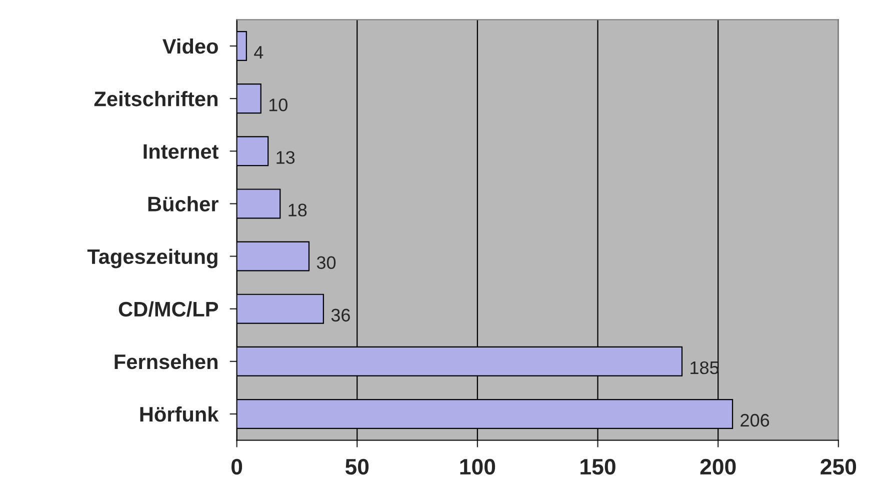 Image resolution: width=877 pixels, height=493 pixels. I want to click on x-tick-label: 50, so click(357, 466).